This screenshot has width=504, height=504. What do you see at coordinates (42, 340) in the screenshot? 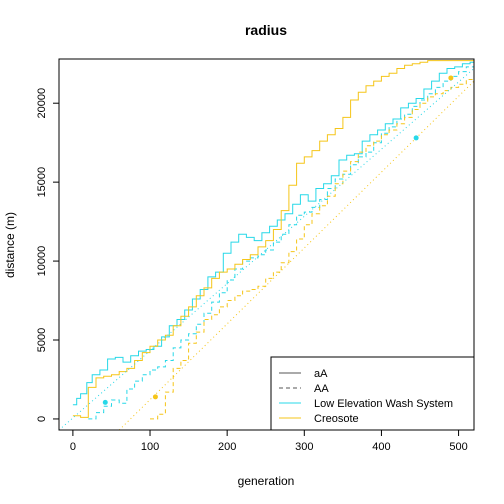
I see `y-tick-label-1: 5000` at bounding box center [42, 340].